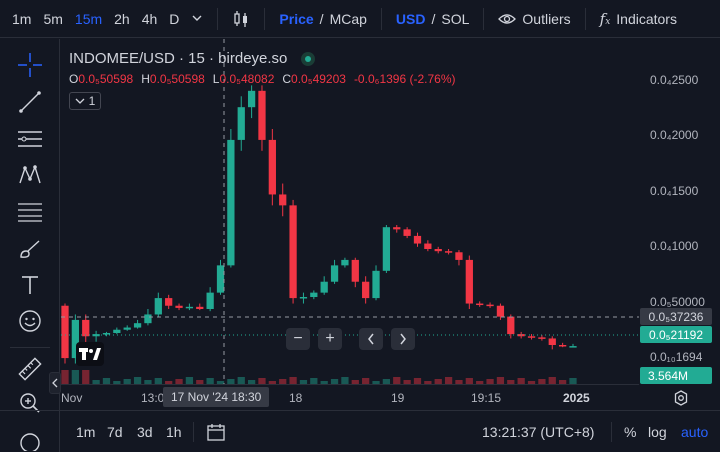 The height and width of the screenshot is (452, 720). I want to click on price-label: 0.0₄1500, so click(674, 191).